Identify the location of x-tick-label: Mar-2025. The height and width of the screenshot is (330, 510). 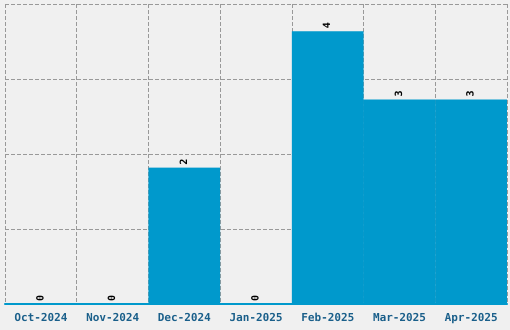
(399, 317).